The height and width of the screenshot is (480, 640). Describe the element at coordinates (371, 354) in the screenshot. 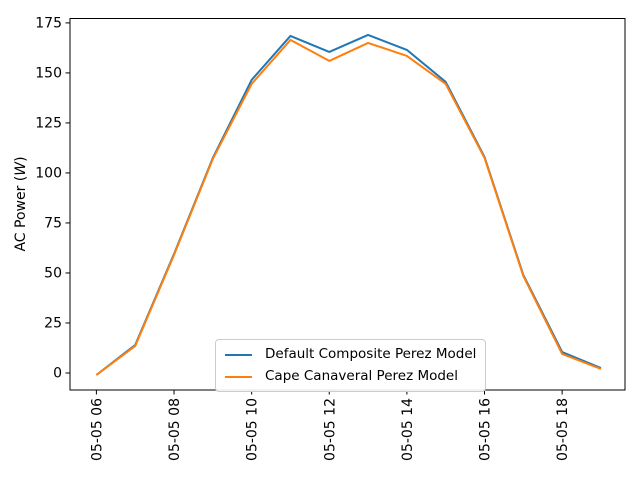

I see `legend-label: Default Composite Perez Model` at that location.